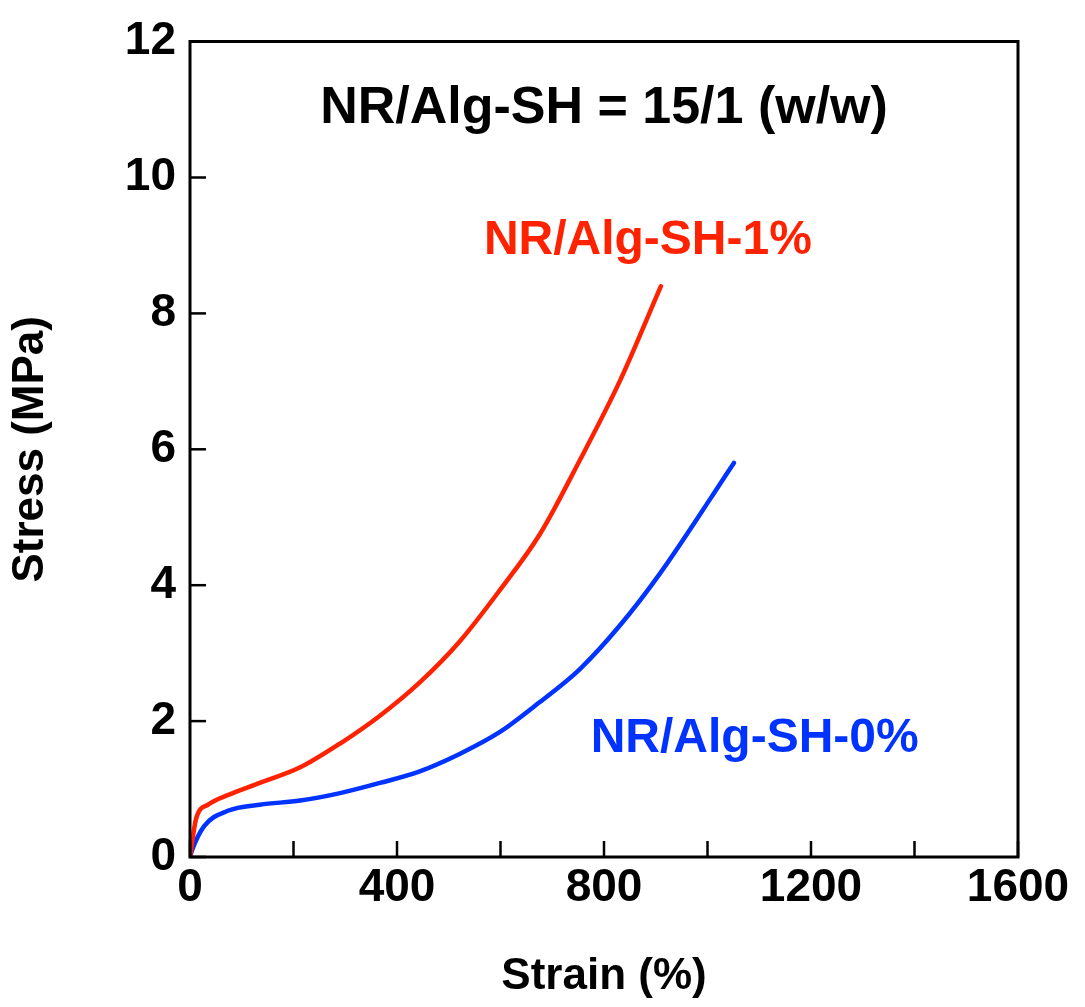  Describe the element at coordinates (150, 38) in the screenshot. I see `y-tick-label: 12` at that location.